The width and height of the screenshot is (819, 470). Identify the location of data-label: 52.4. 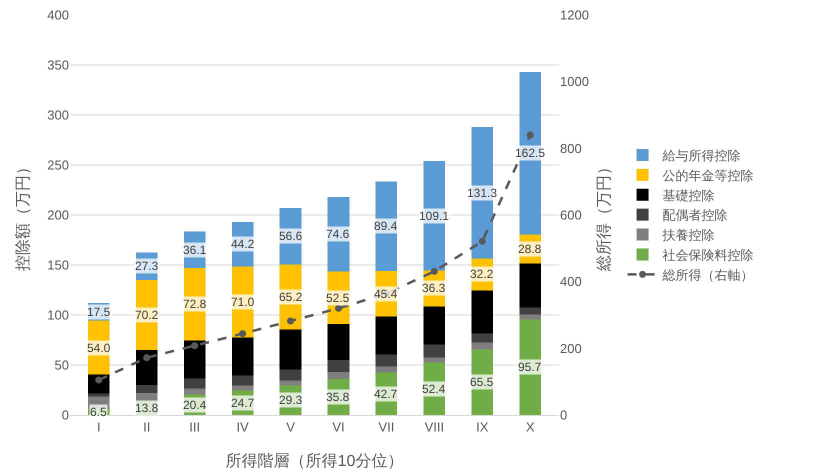
(434, 389).